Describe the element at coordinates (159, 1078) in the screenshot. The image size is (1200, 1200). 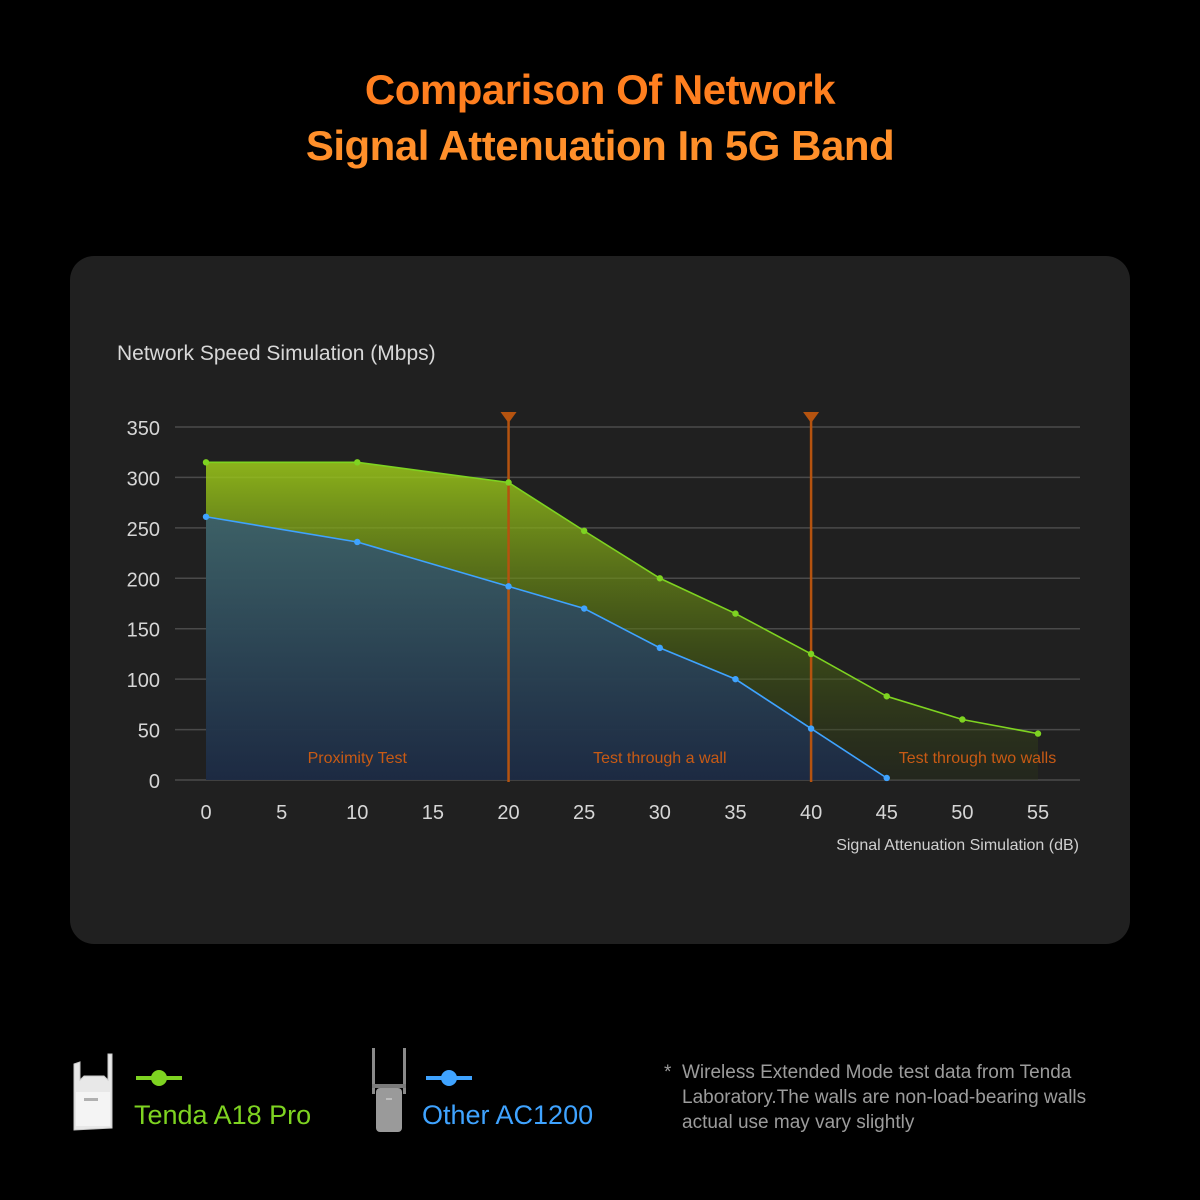
I see `tenda-legend-line-icon` at that location.